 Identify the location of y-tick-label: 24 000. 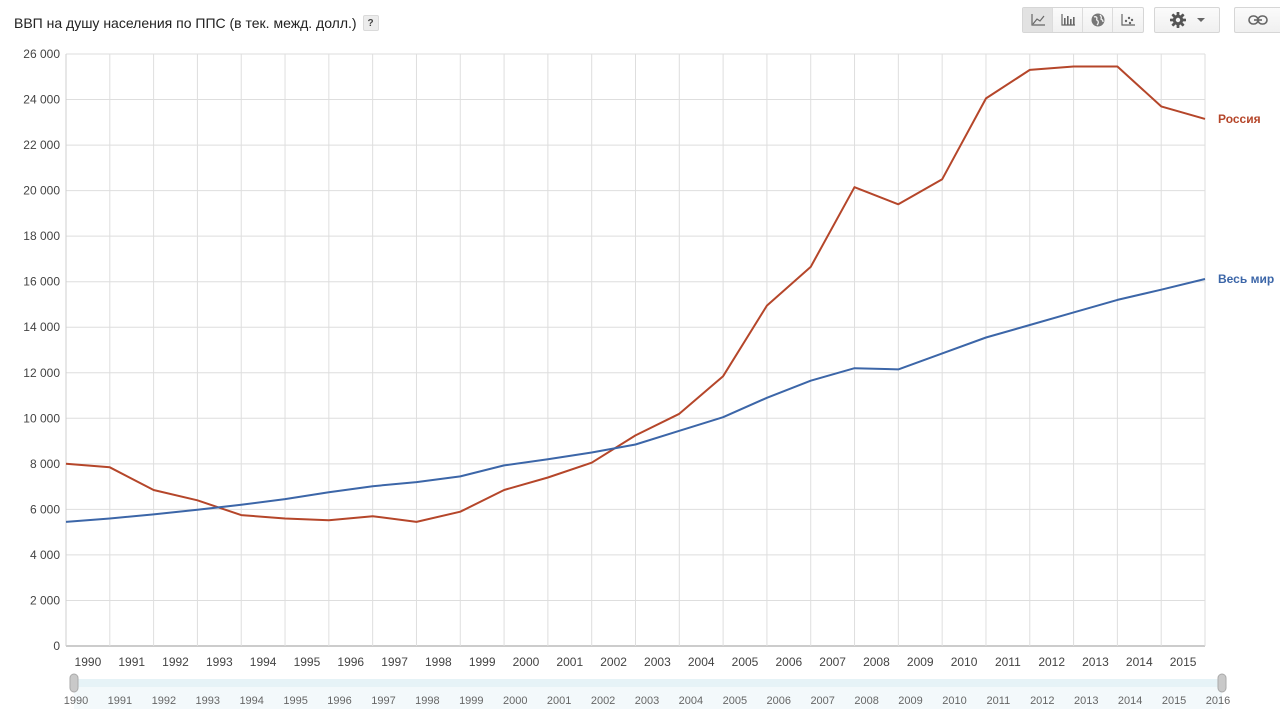
(41, 100).